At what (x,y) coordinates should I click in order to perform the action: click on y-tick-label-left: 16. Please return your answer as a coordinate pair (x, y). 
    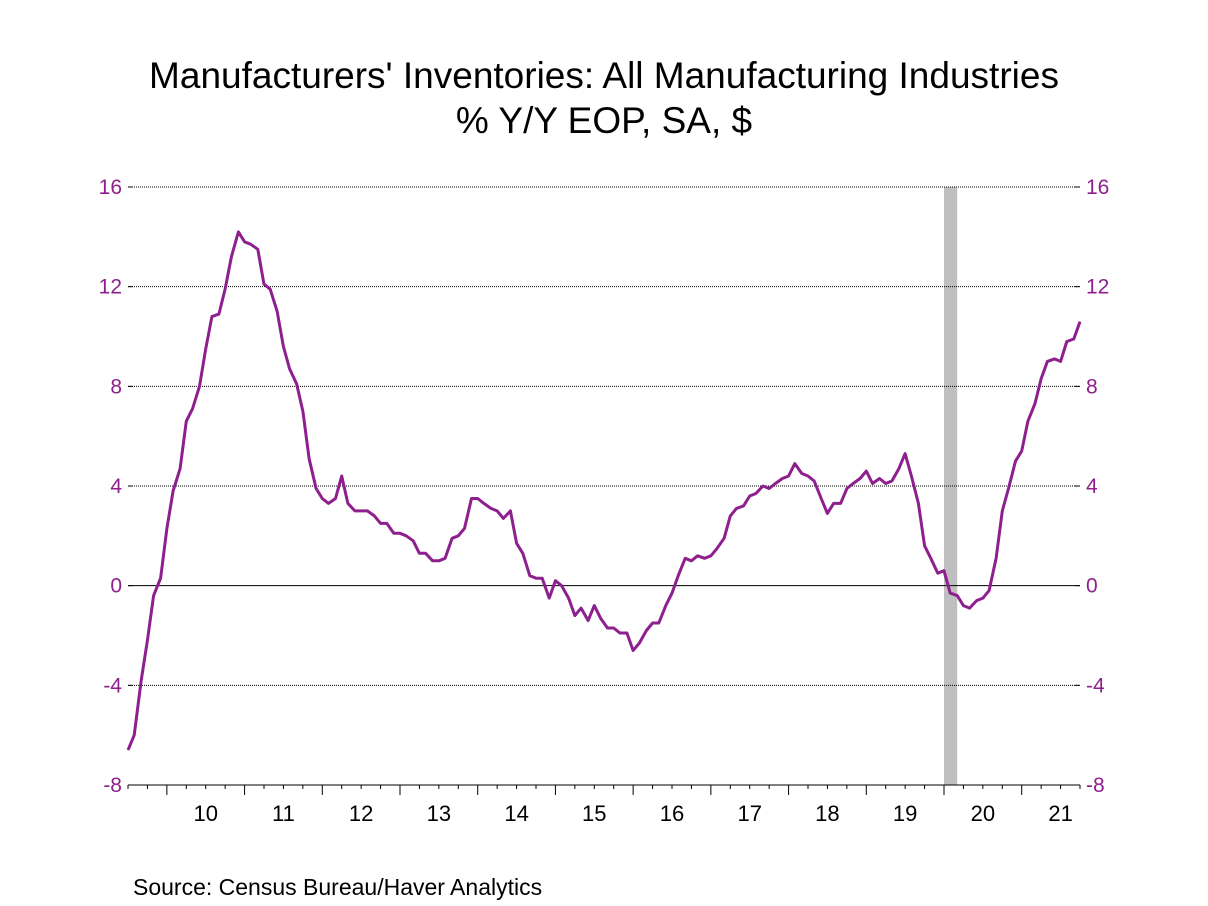
    Looking at the image, I should click on (110, 187).